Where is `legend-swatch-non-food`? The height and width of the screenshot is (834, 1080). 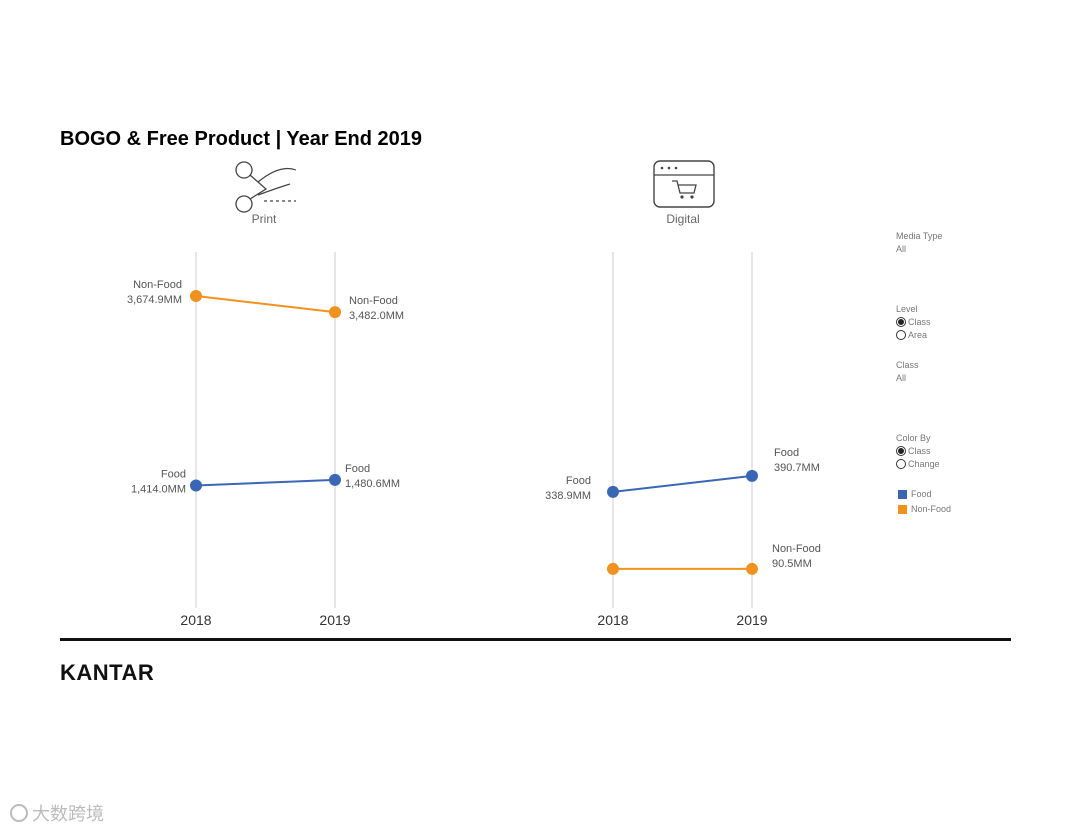
legend-swatch-non-food is located at coordinates (902, 509).